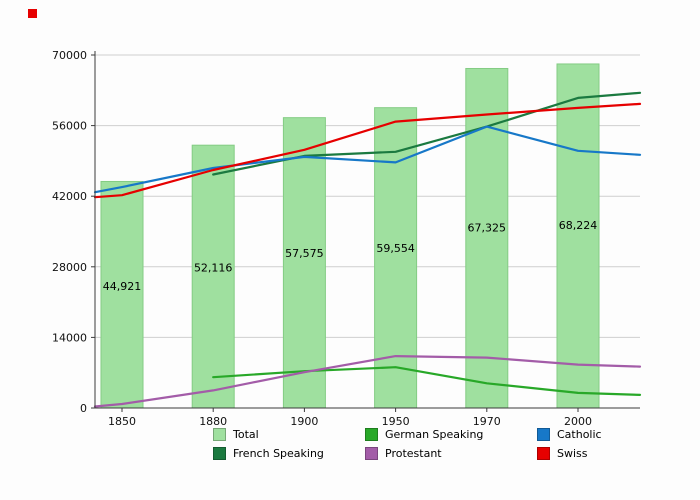 Image resolution: width=700 pixels, height=500 pixels. What do you see at coordinates (487, 227) in the screenshot?
I see `bar-value-label: 67,325` at bounding box center [487, 227].